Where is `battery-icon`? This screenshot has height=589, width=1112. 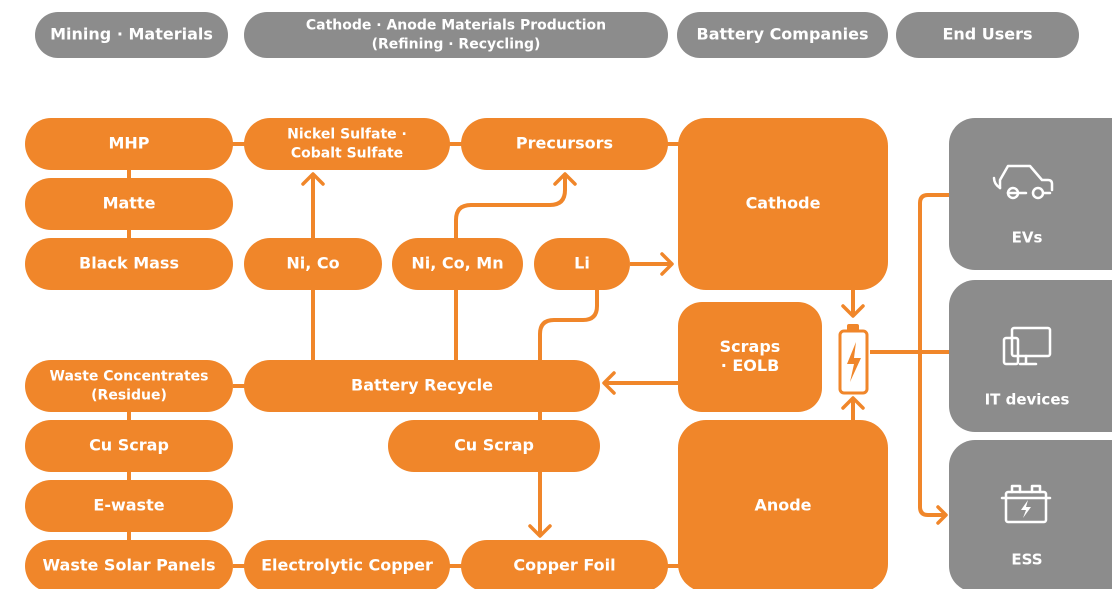 battery-icon is located at coordinates (853, 359).